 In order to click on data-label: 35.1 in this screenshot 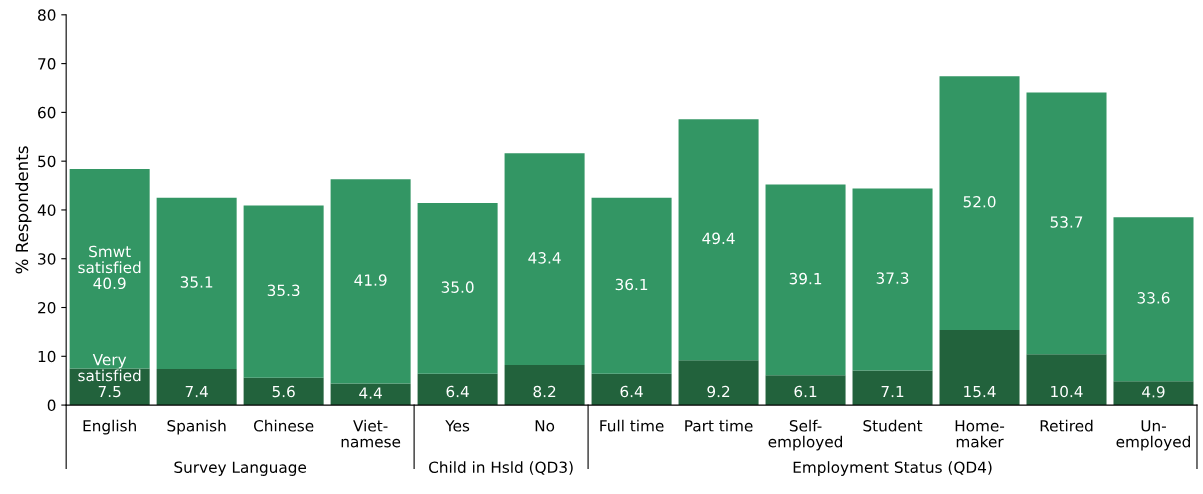, I will do `click(196, 282)`.